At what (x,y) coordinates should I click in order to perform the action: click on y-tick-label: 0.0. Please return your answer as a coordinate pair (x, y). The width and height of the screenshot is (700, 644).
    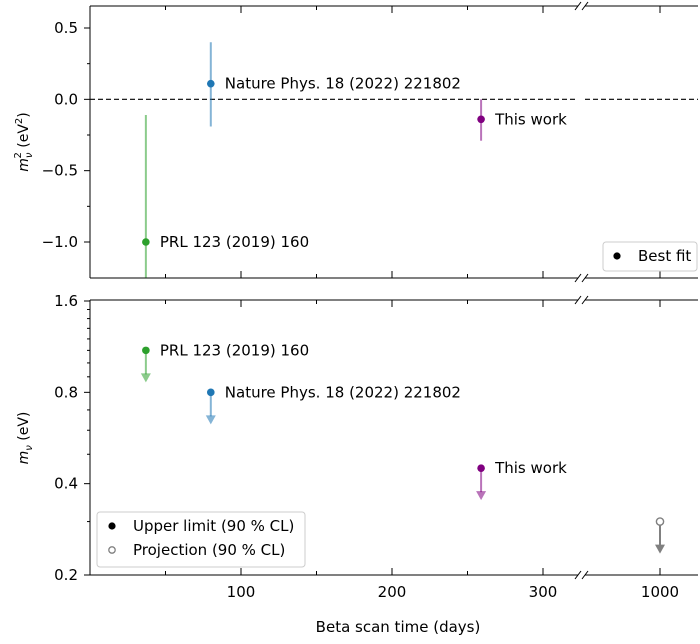
    Looking at the image, I should click on (66, 99).